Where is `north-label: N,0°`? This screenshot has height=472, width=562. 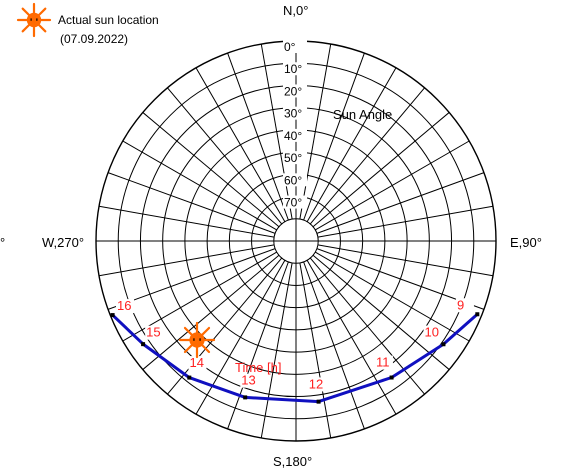 north-label: N,0° is located at coordinates (295, 10).